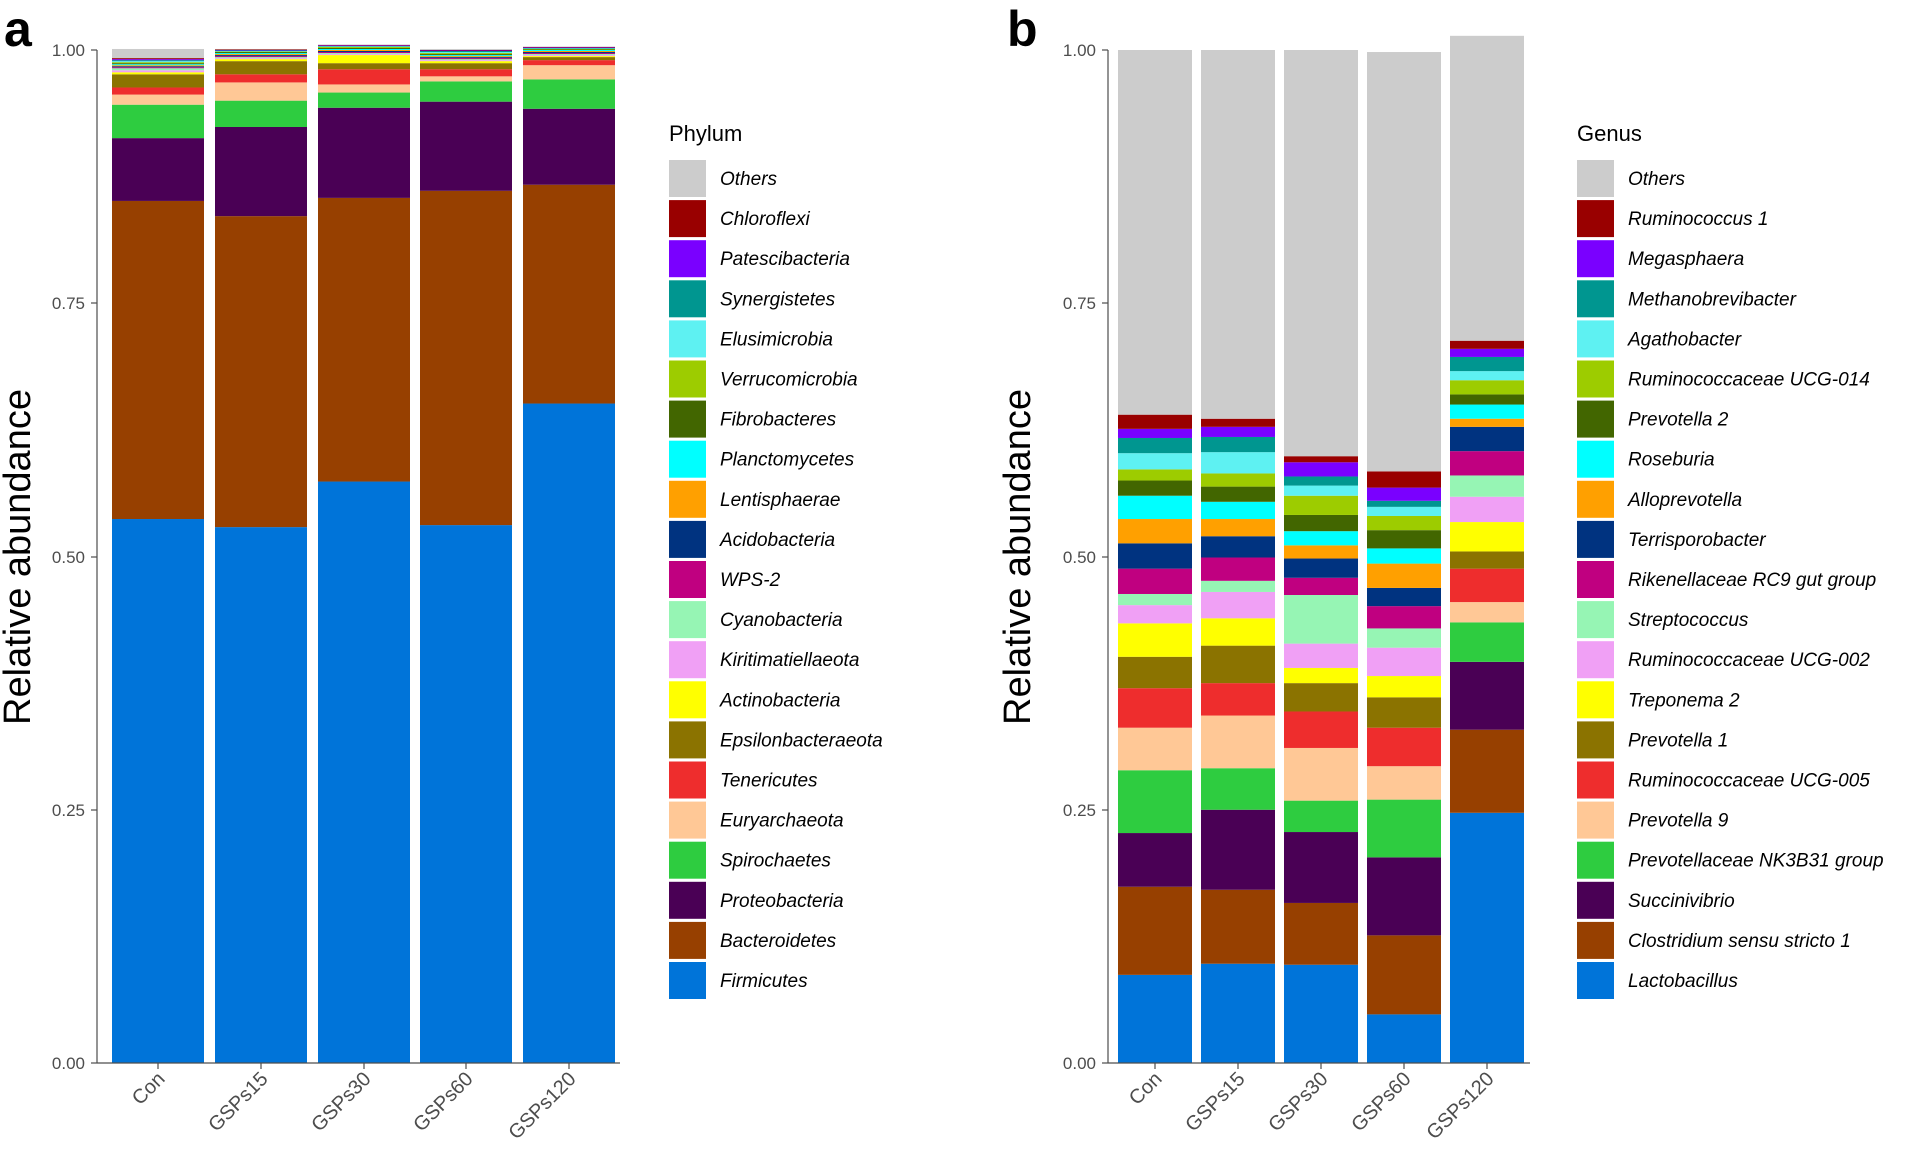 This screenshot has width=1905, height=1151. Describe the element at coordinates (778, 299) in the screenshot. I see `panel-a-legend-label: Synergistetes` at that location.